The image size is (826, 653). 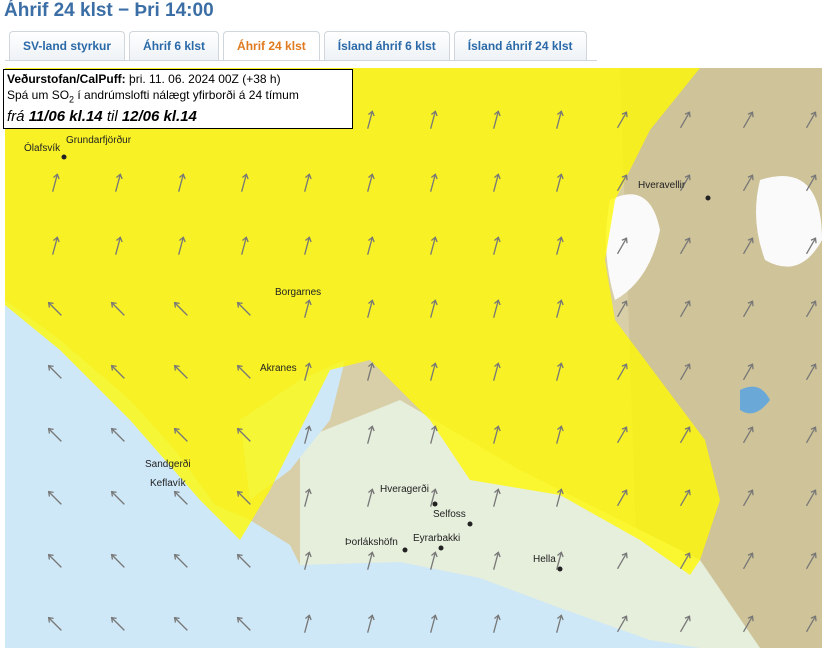 I want to click on place-label: Borgarnes, so click(x=298, y=292).